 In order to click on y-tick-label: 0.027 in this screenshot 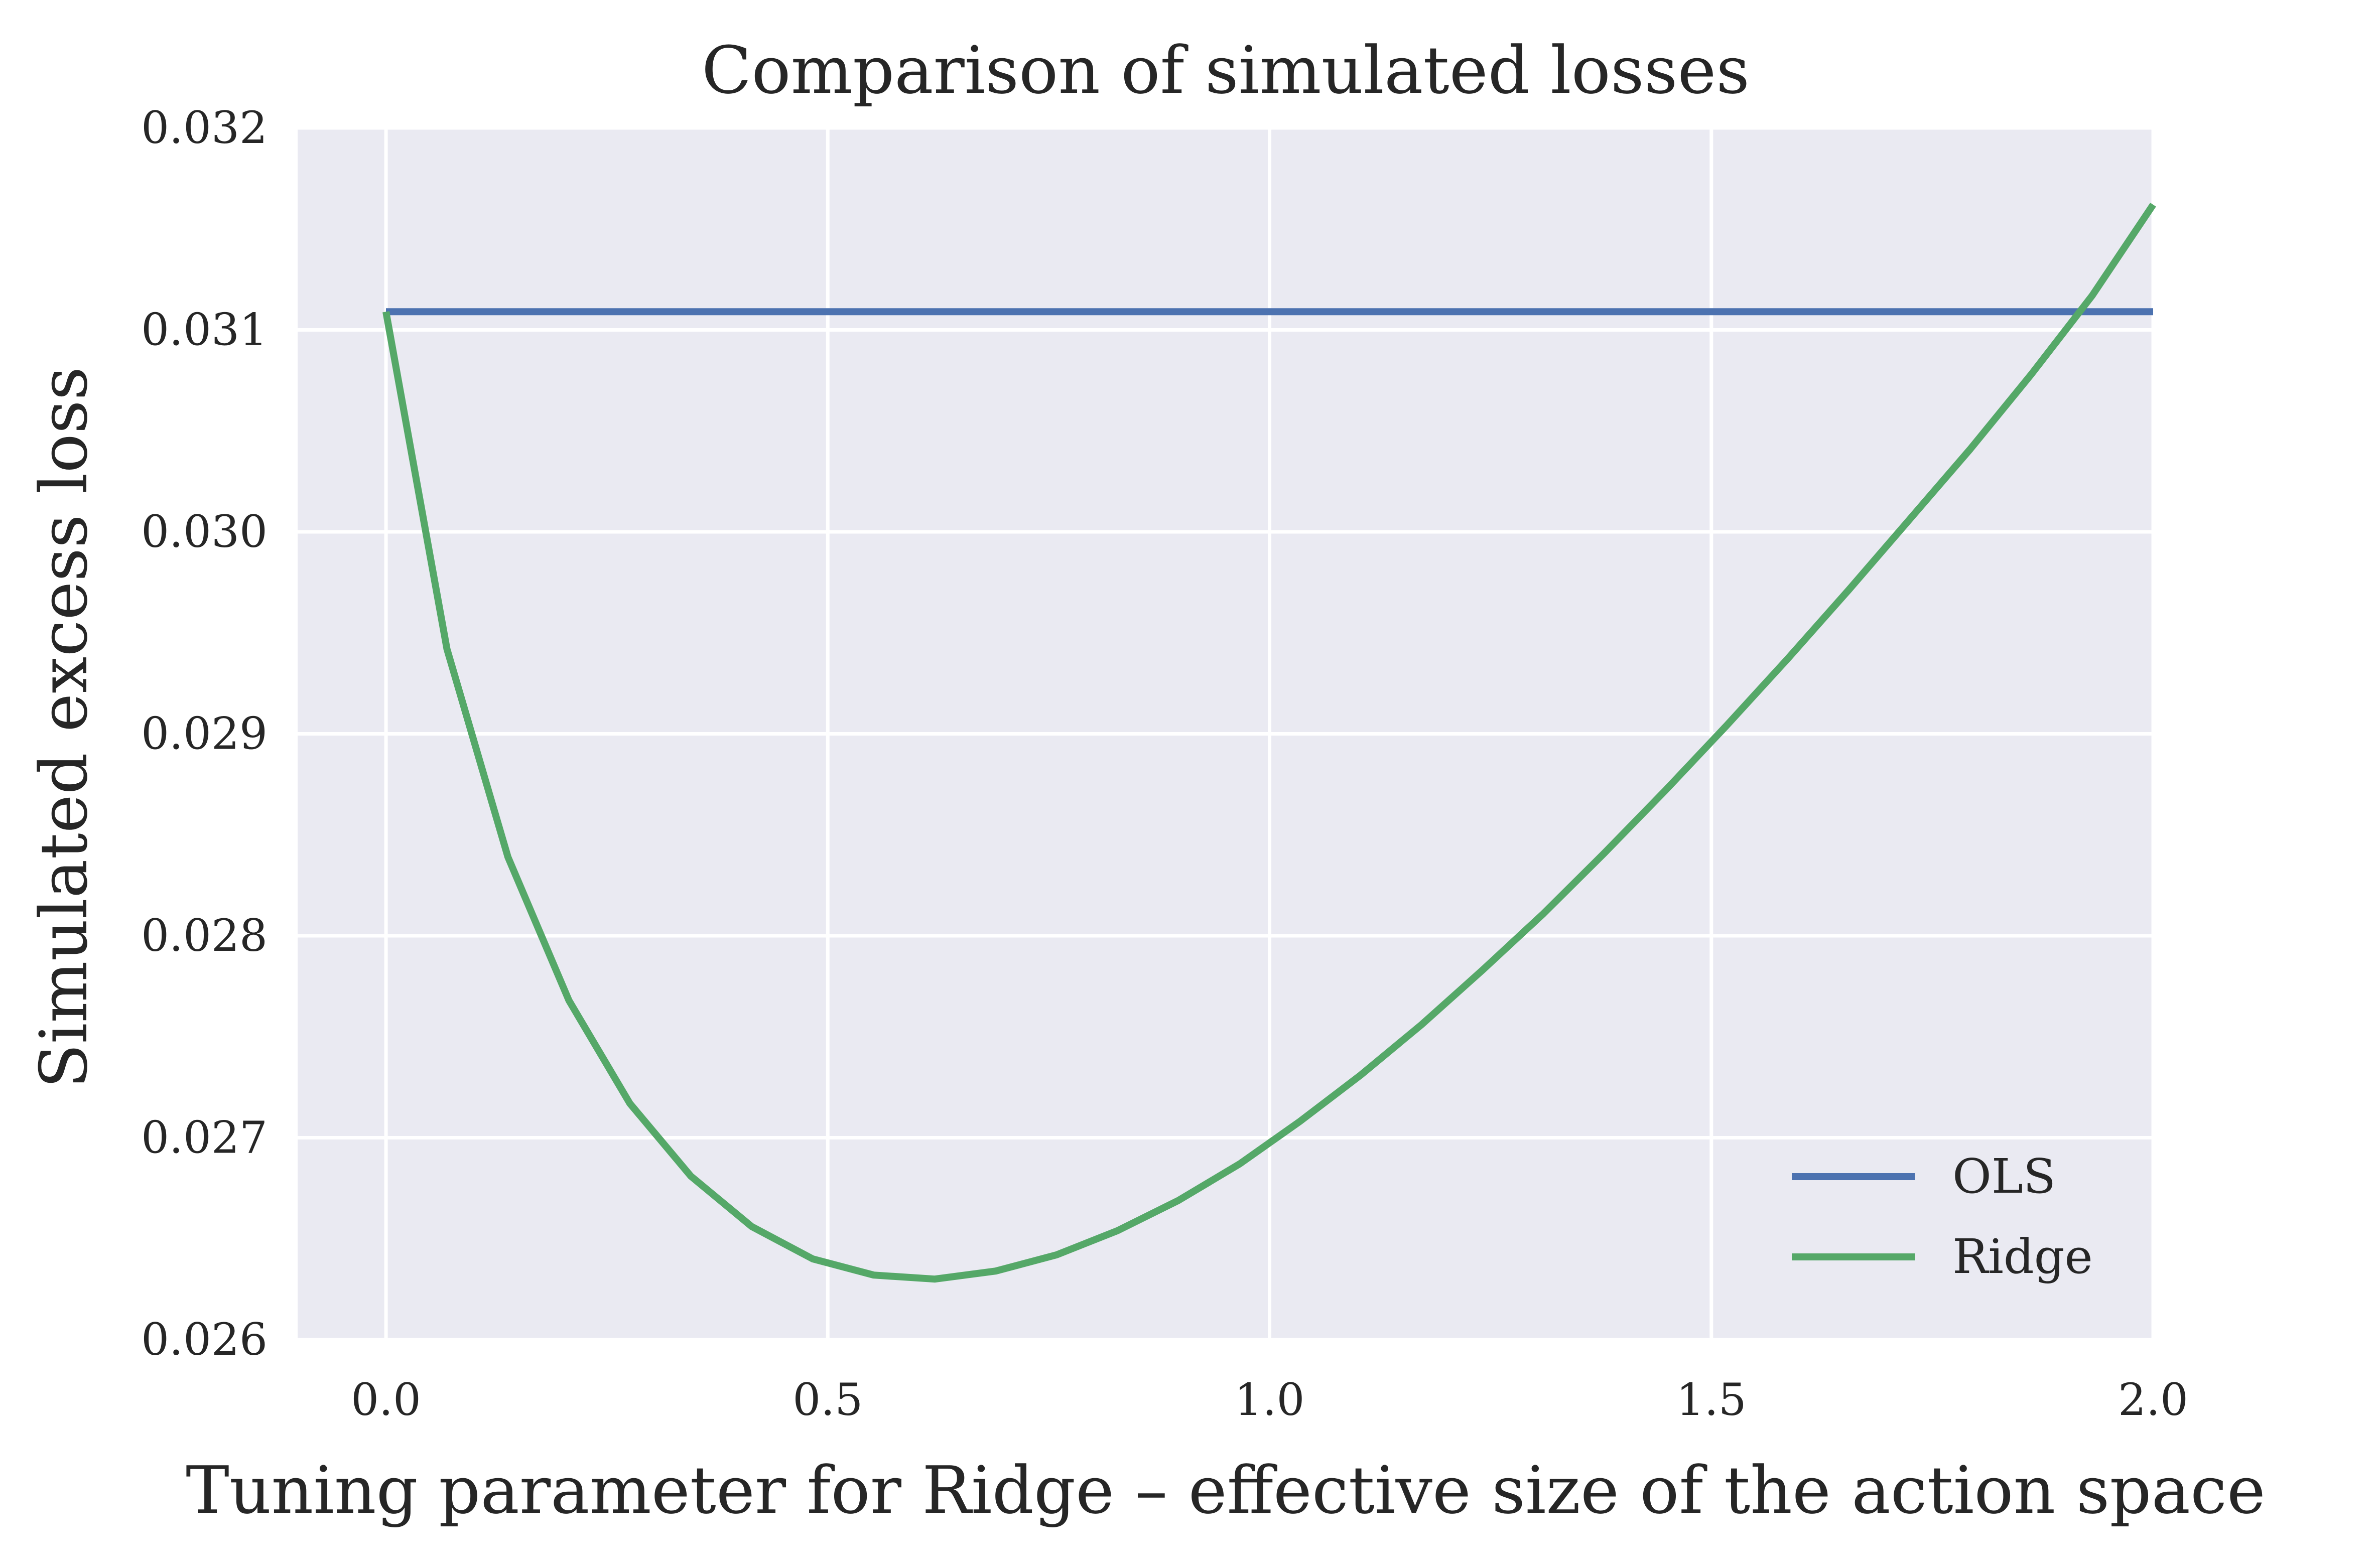, I will do `click(204, 1138)`.